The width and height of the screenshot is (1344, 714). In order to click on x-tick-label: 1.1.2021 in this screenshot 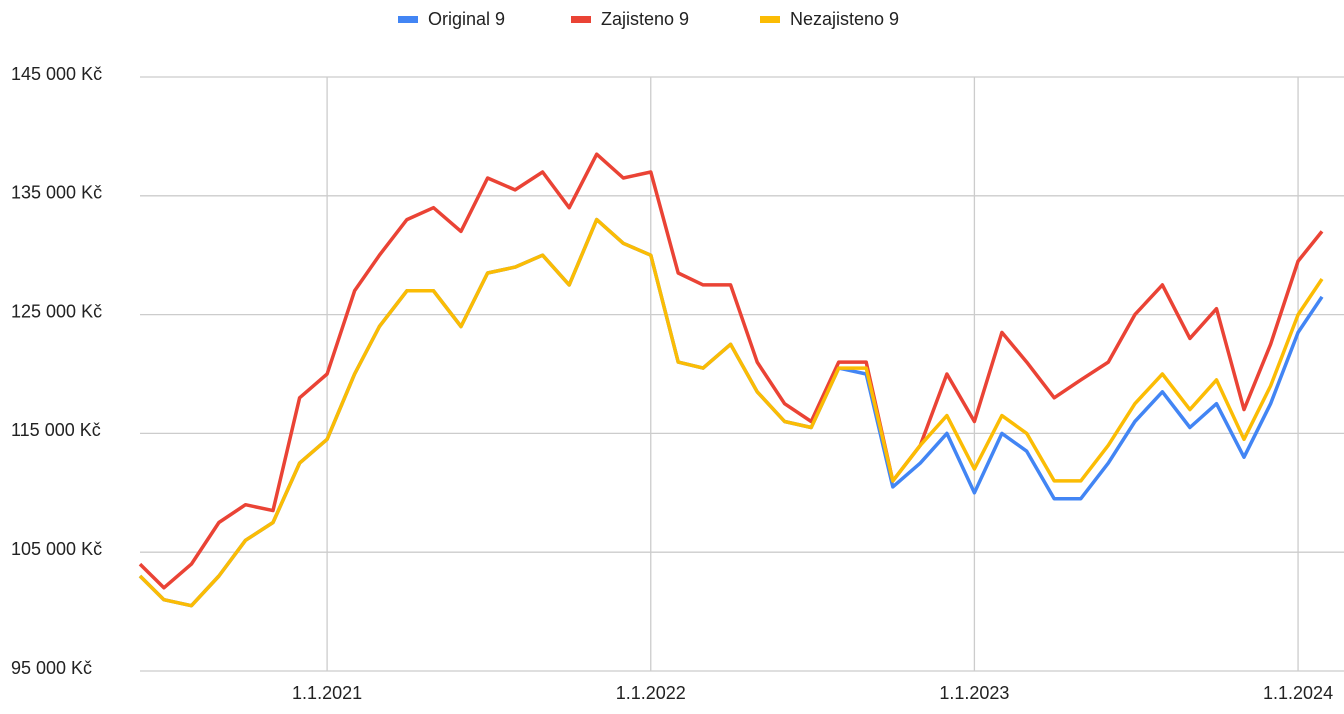, I will do `click(327, 693)`.